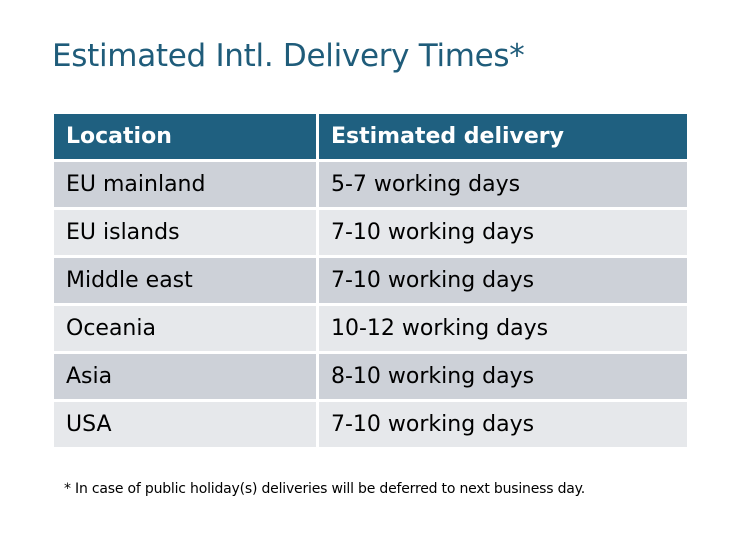 This screenshot has width=745, height=536. I want to click on table-row: Middle east 7-10 working days, so click(370, 280).